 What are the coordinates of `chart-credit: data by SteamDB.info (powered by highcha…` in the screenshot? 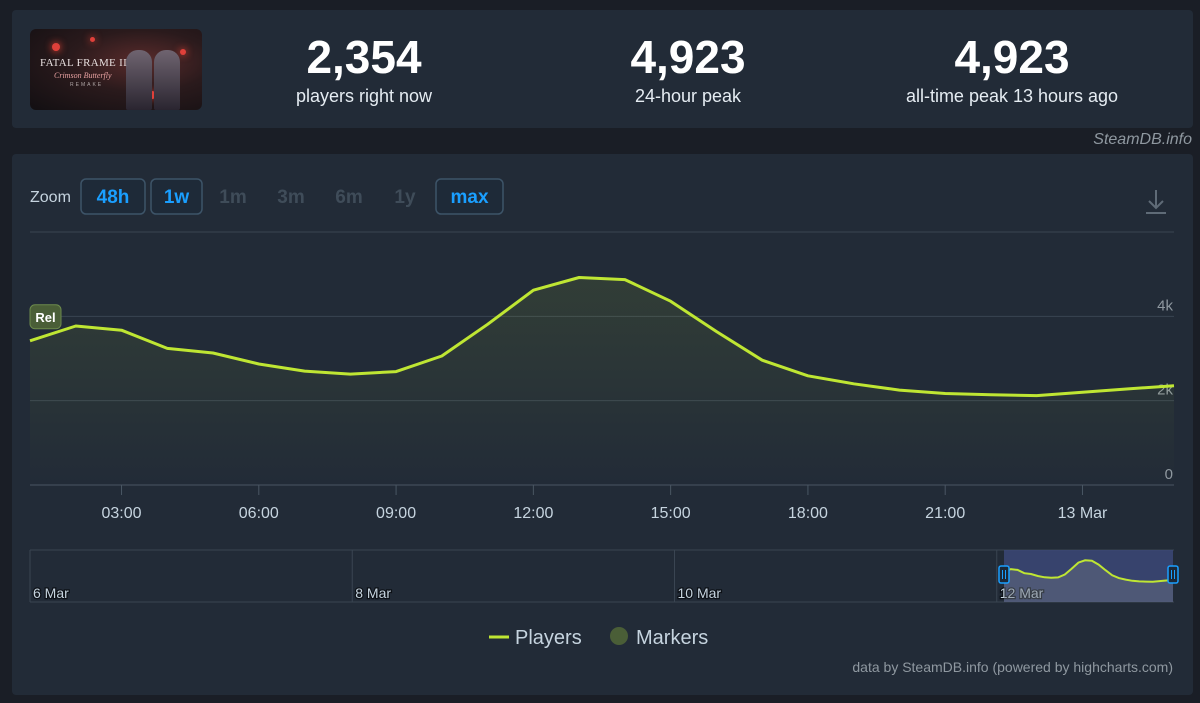 It's located at (1012, 667).